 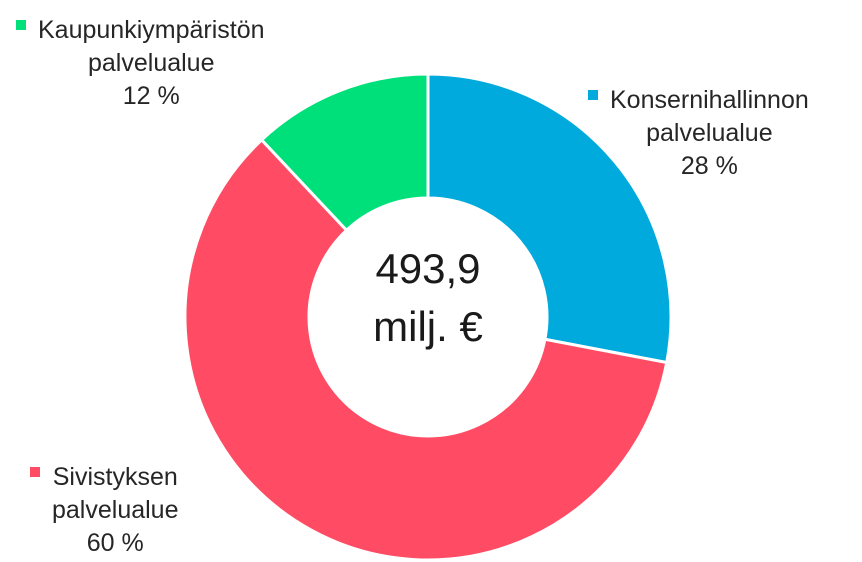 What do you see at coordinates (427, 268) in the screenshot?
I see `center-label: 493,9` at bounding box center [427, 268].